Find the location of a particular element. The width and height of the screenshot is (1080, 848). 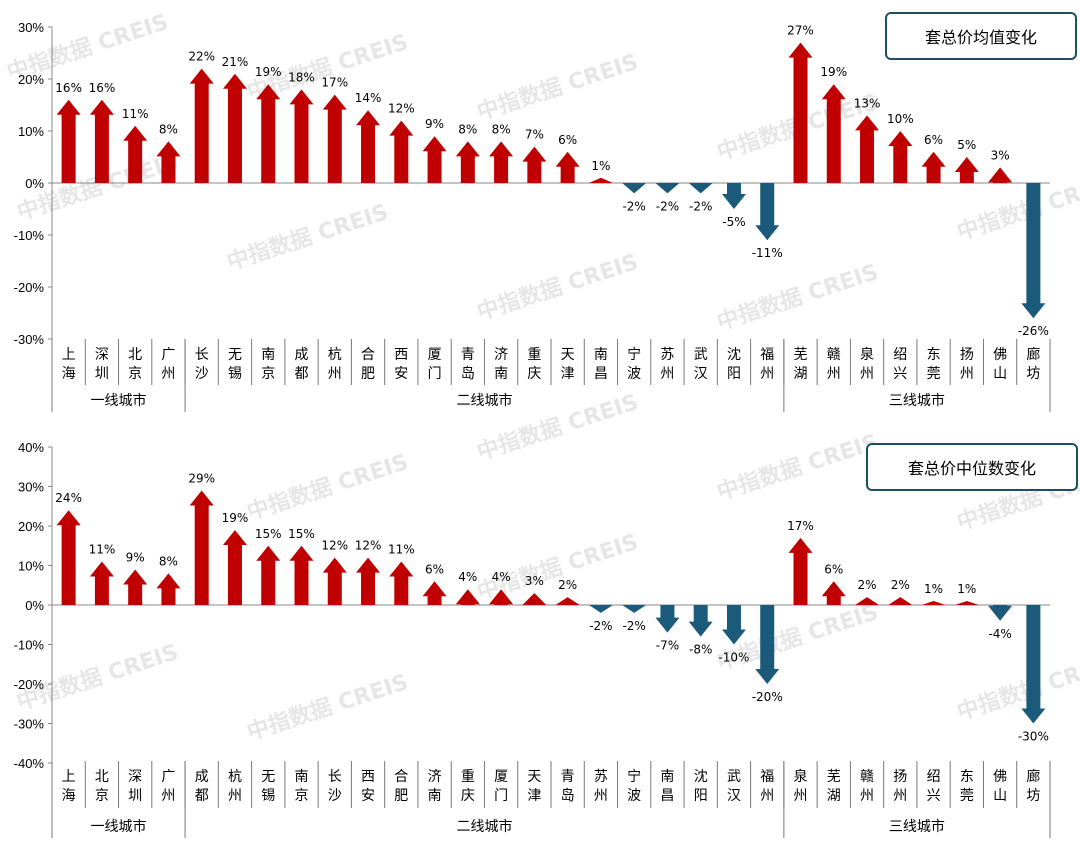

data-label: 2% is located at coordinates (900, 585).